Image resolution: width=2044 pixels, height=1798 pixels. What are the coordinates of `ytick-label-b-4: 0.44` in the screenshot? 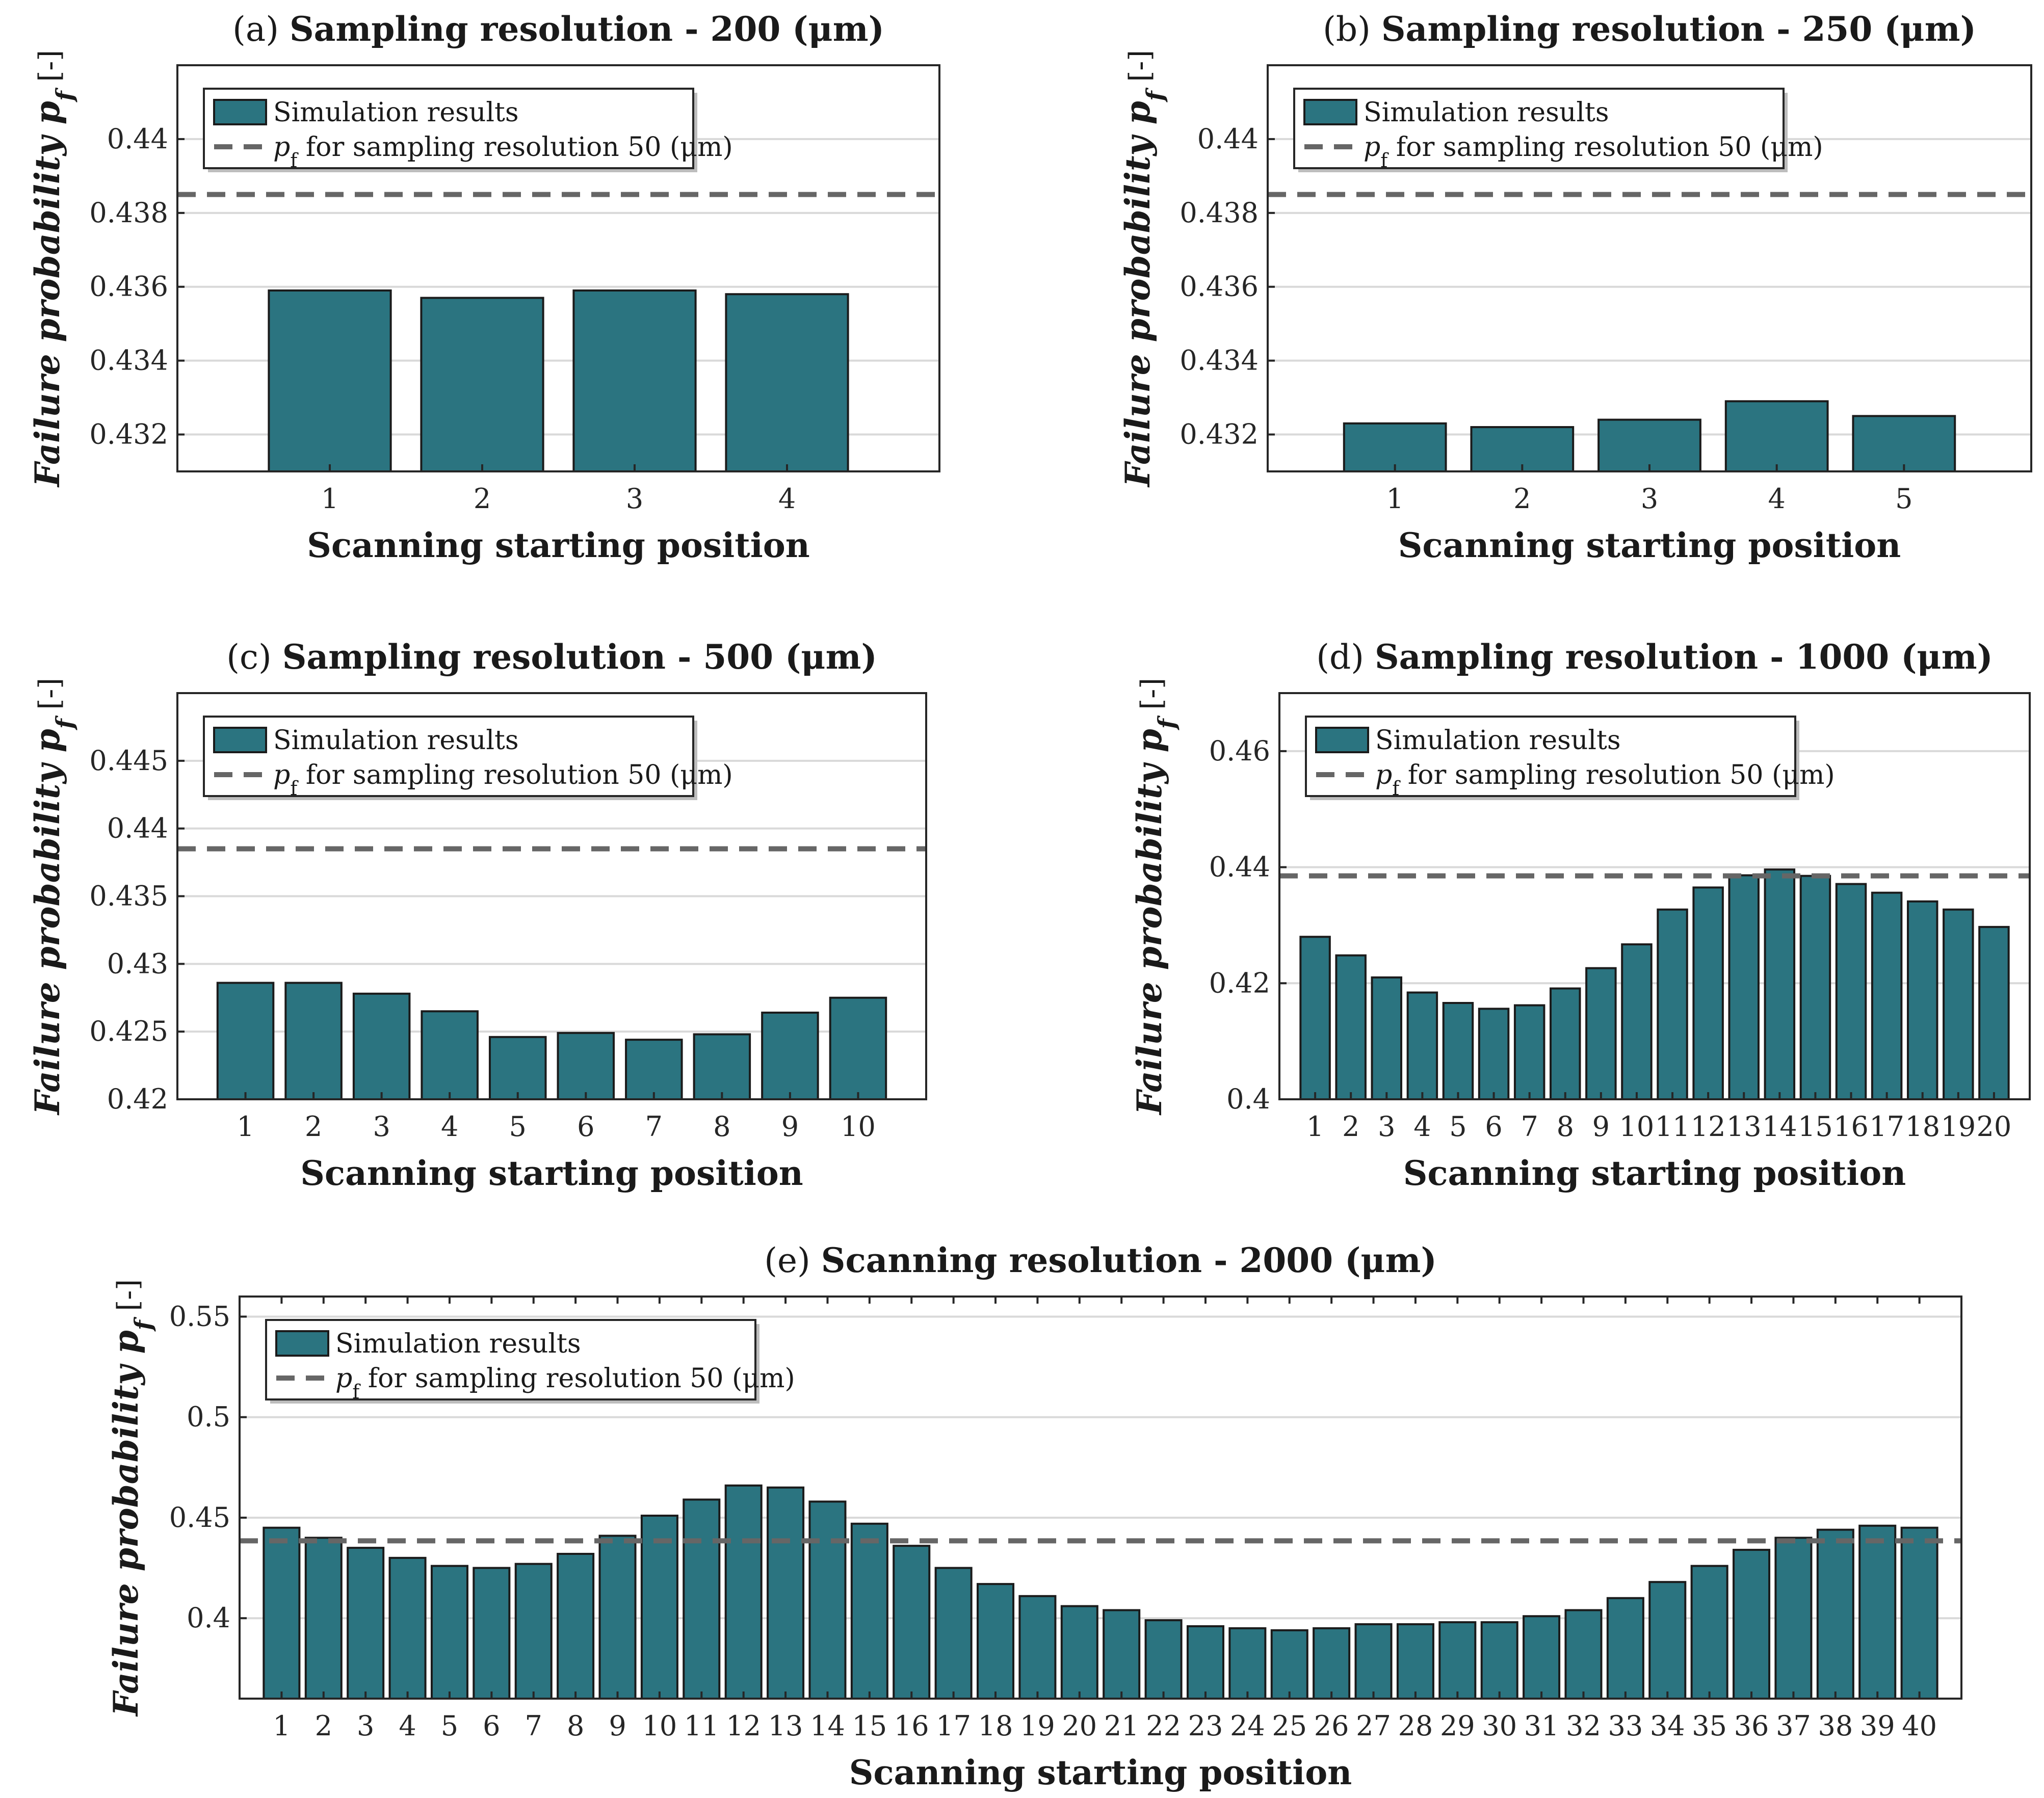 It's located at (1228, 139).